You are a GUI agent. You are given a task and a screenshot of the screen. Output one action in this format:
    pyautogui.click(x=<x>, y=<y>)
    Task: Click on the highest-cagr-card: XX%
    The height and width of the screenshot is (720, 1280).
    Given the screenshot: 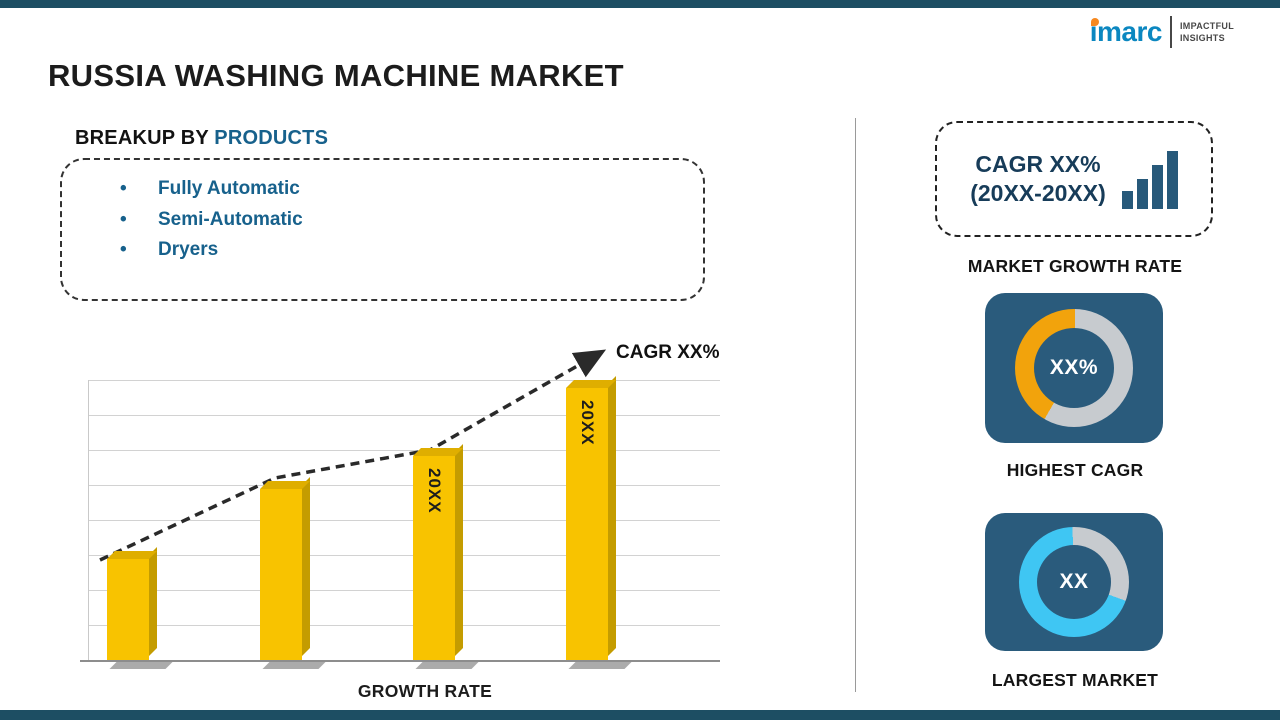 What is the action you would take?
    pyautogui.click(x=1074, y=368)
    